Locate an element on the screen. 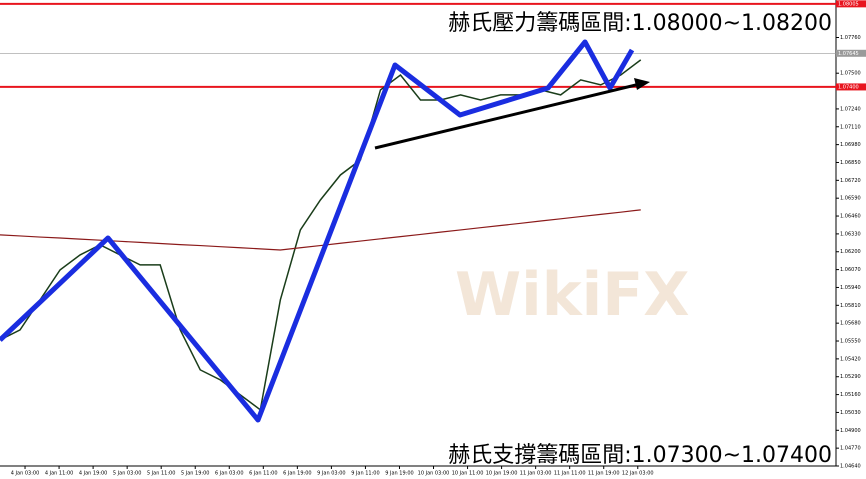 The width and height of the screenshot is (866, 479). y-tick-label: 1.04770 is located at coordinates (850, 449).